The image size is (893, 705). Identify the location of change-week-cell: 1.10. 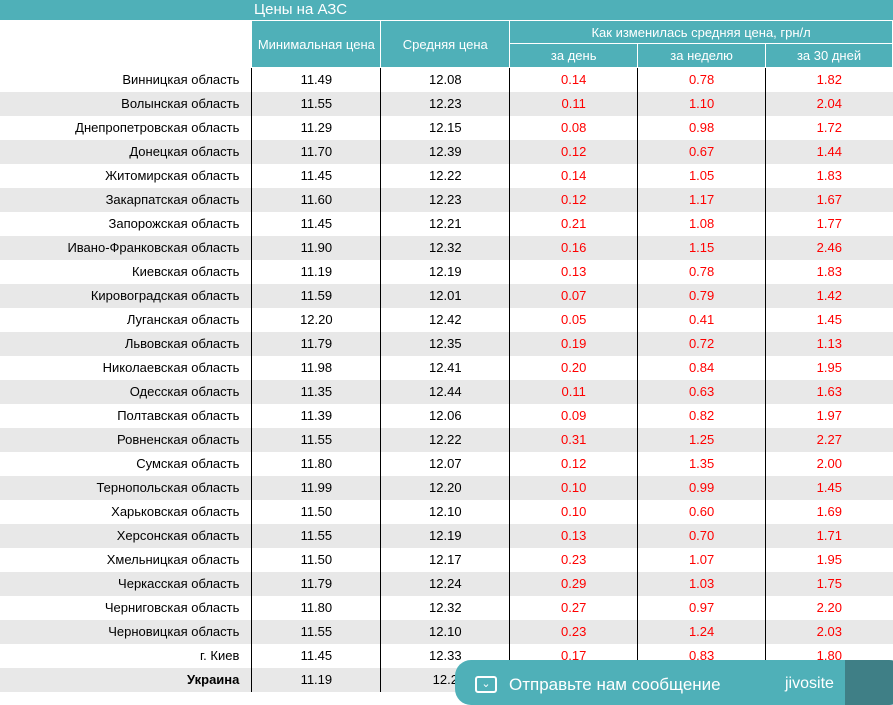
(701, 103).